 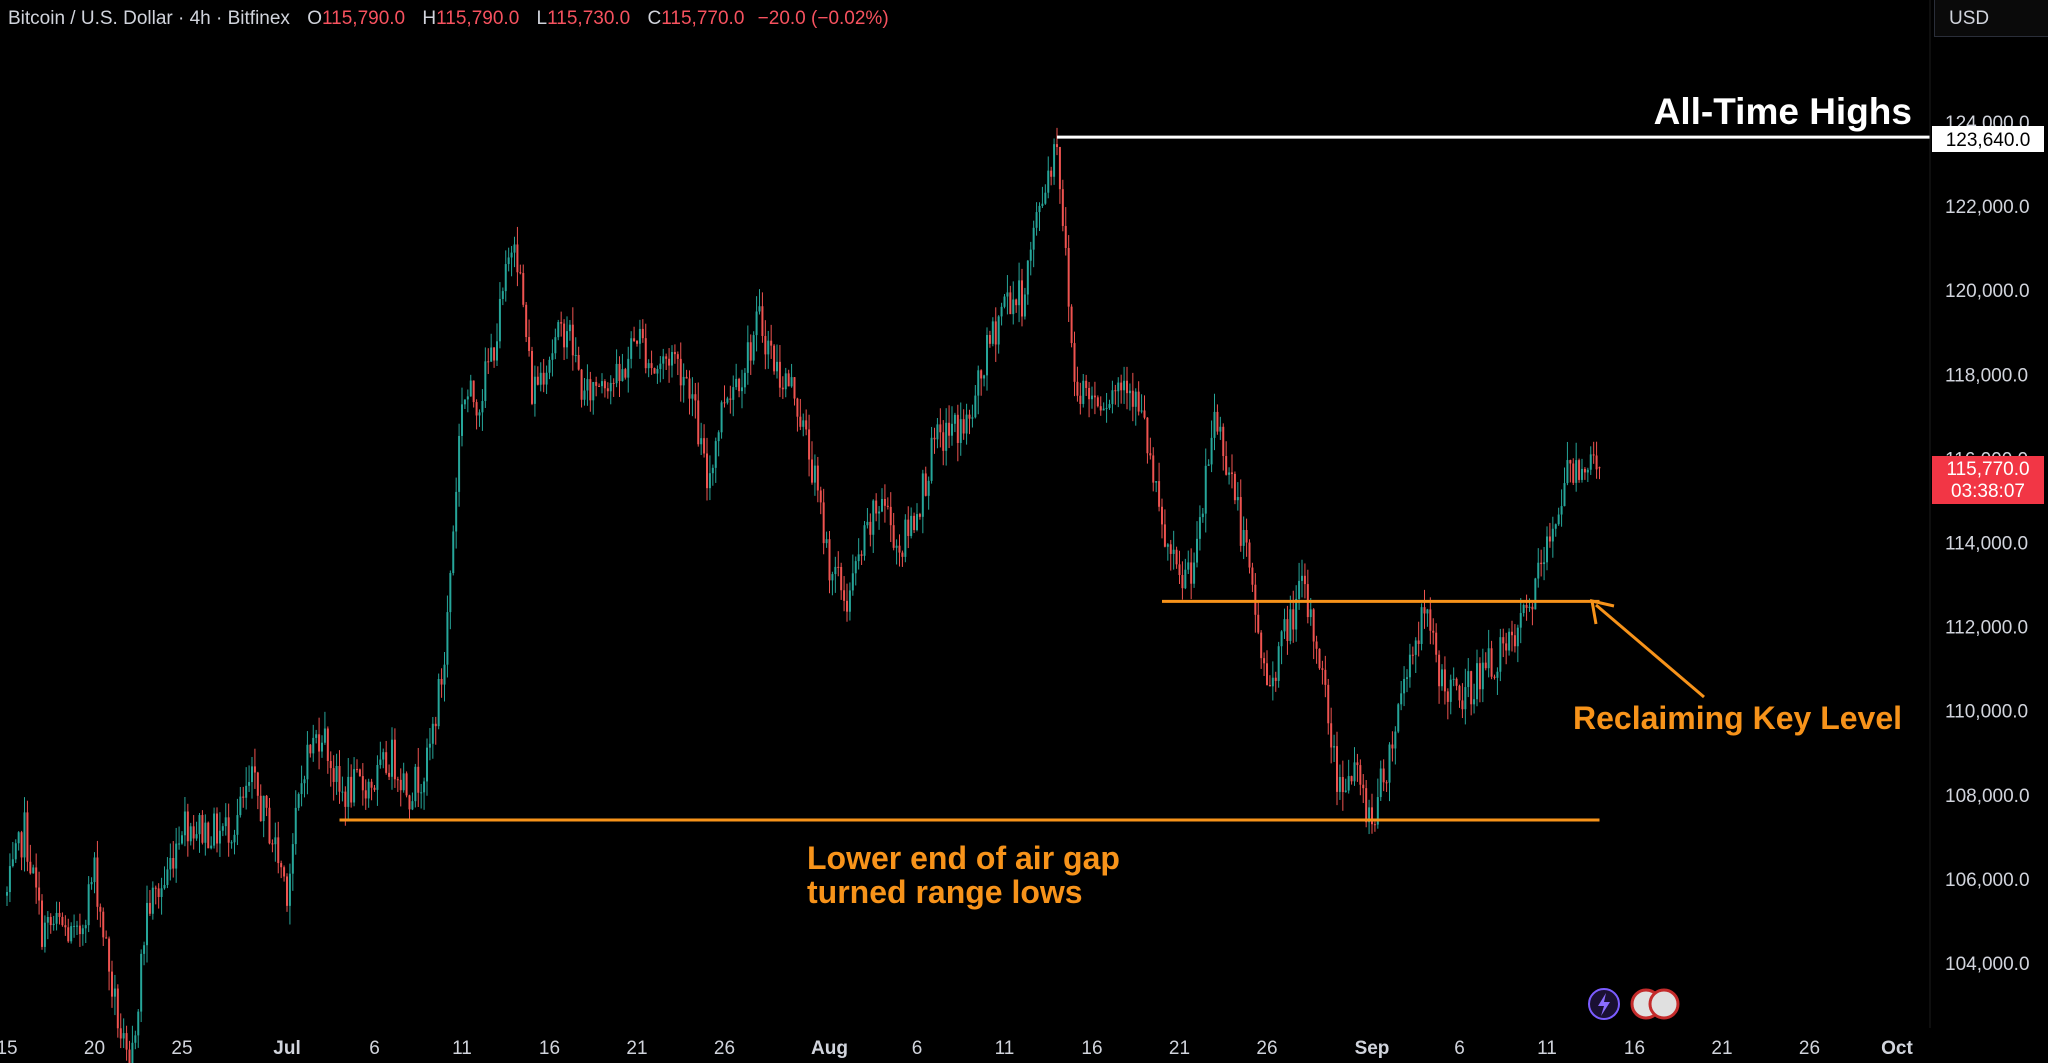 What do you see at coordinates (1005, 1048) in the screenshot?
I see `x-tick-label: 11` at bounding box center [1005, 1048].